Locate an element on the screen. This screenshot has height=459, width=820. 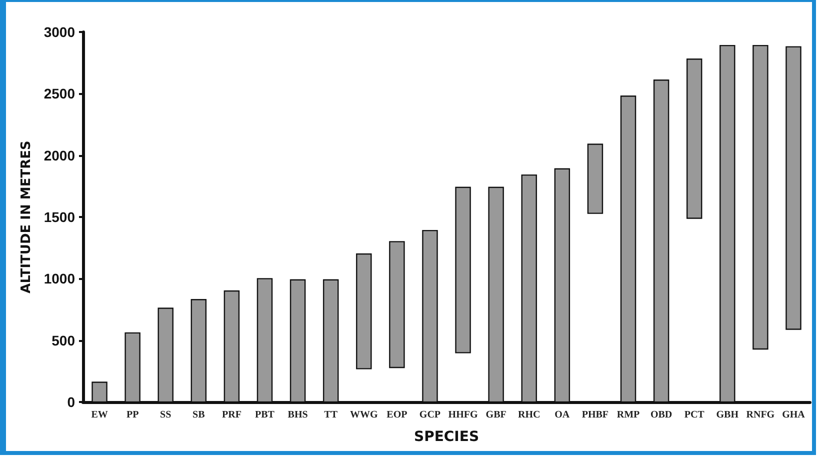
x-tick-label: EOP is located at coordinates (397, 415).